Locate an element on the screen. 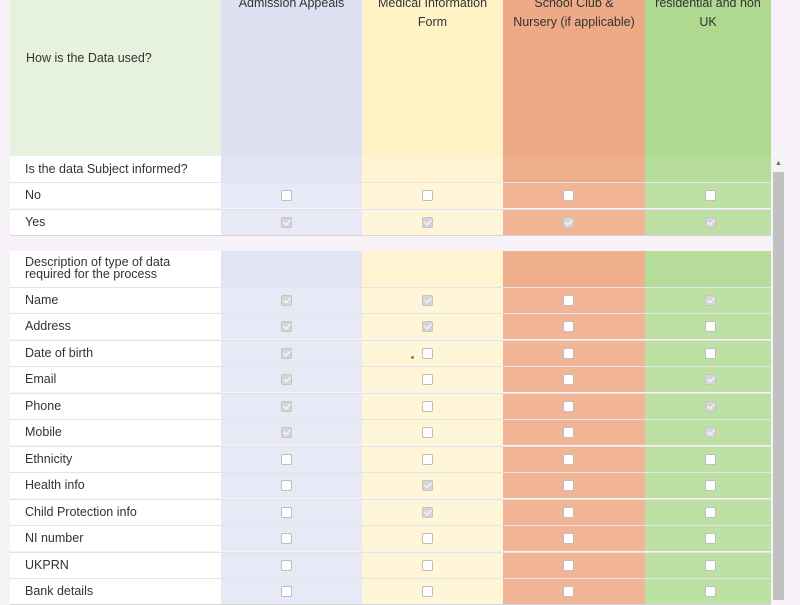  column-header-school-club-nursery: School Club & Nursery (if applicable) is located at coordinates (574, 78).